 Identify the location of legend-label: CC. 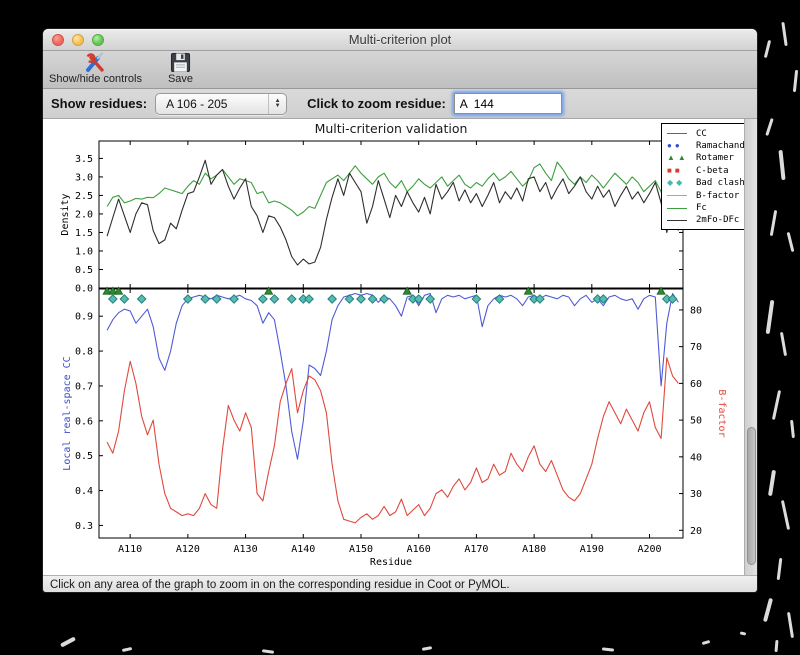
(701, 133).